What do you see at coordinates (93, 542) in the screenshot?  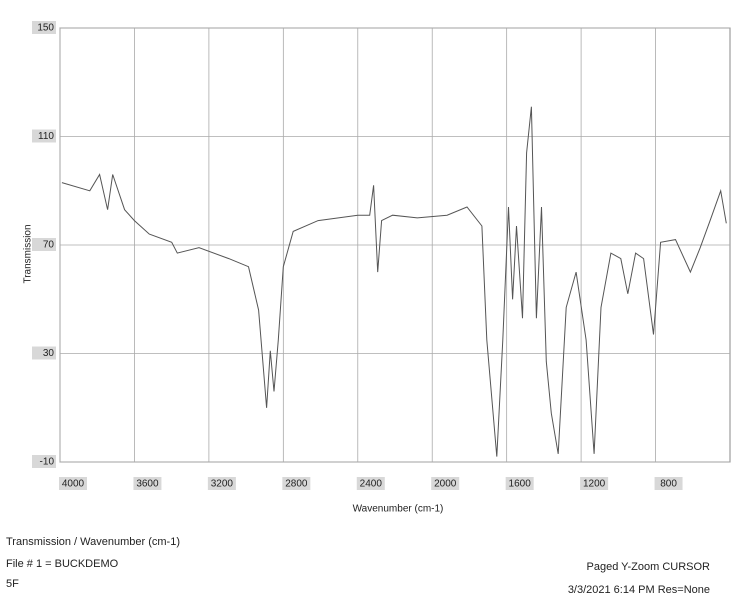 I see `footer-title: Transmission / Wavenumber (cm-1)` at bounding box center [93, 542].